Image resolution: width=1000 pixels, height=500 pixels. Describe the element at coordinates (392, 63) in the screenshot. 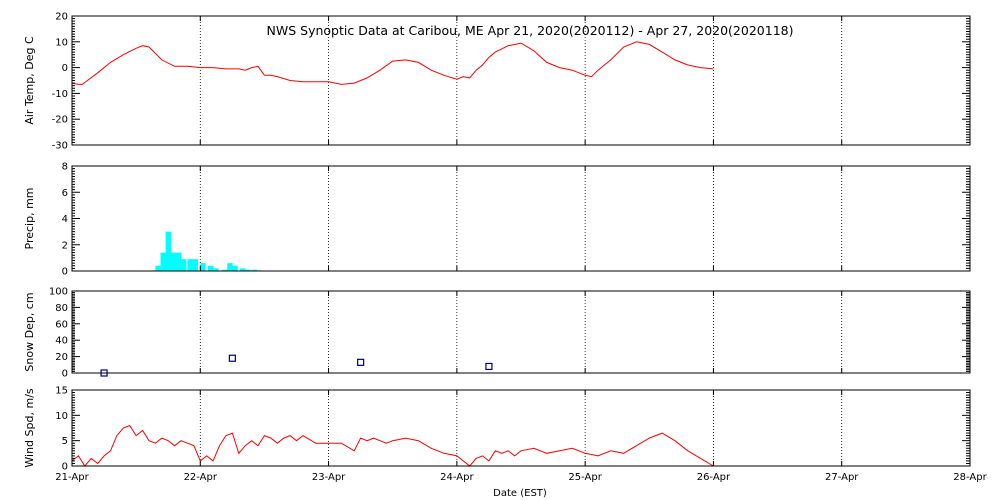

I see `air-temp-series-line` at that location.